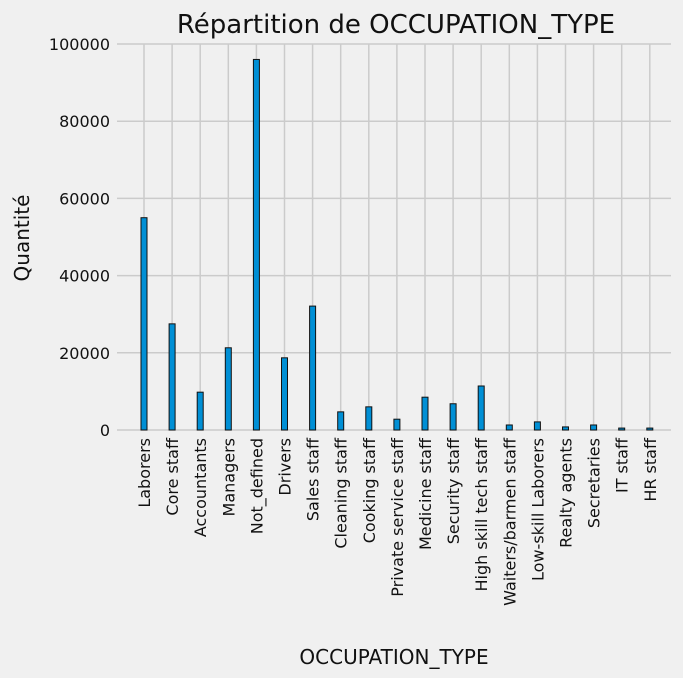 This screenshot has height=678, width=683. I want to click on bar-it-staff, so click(622, 429).